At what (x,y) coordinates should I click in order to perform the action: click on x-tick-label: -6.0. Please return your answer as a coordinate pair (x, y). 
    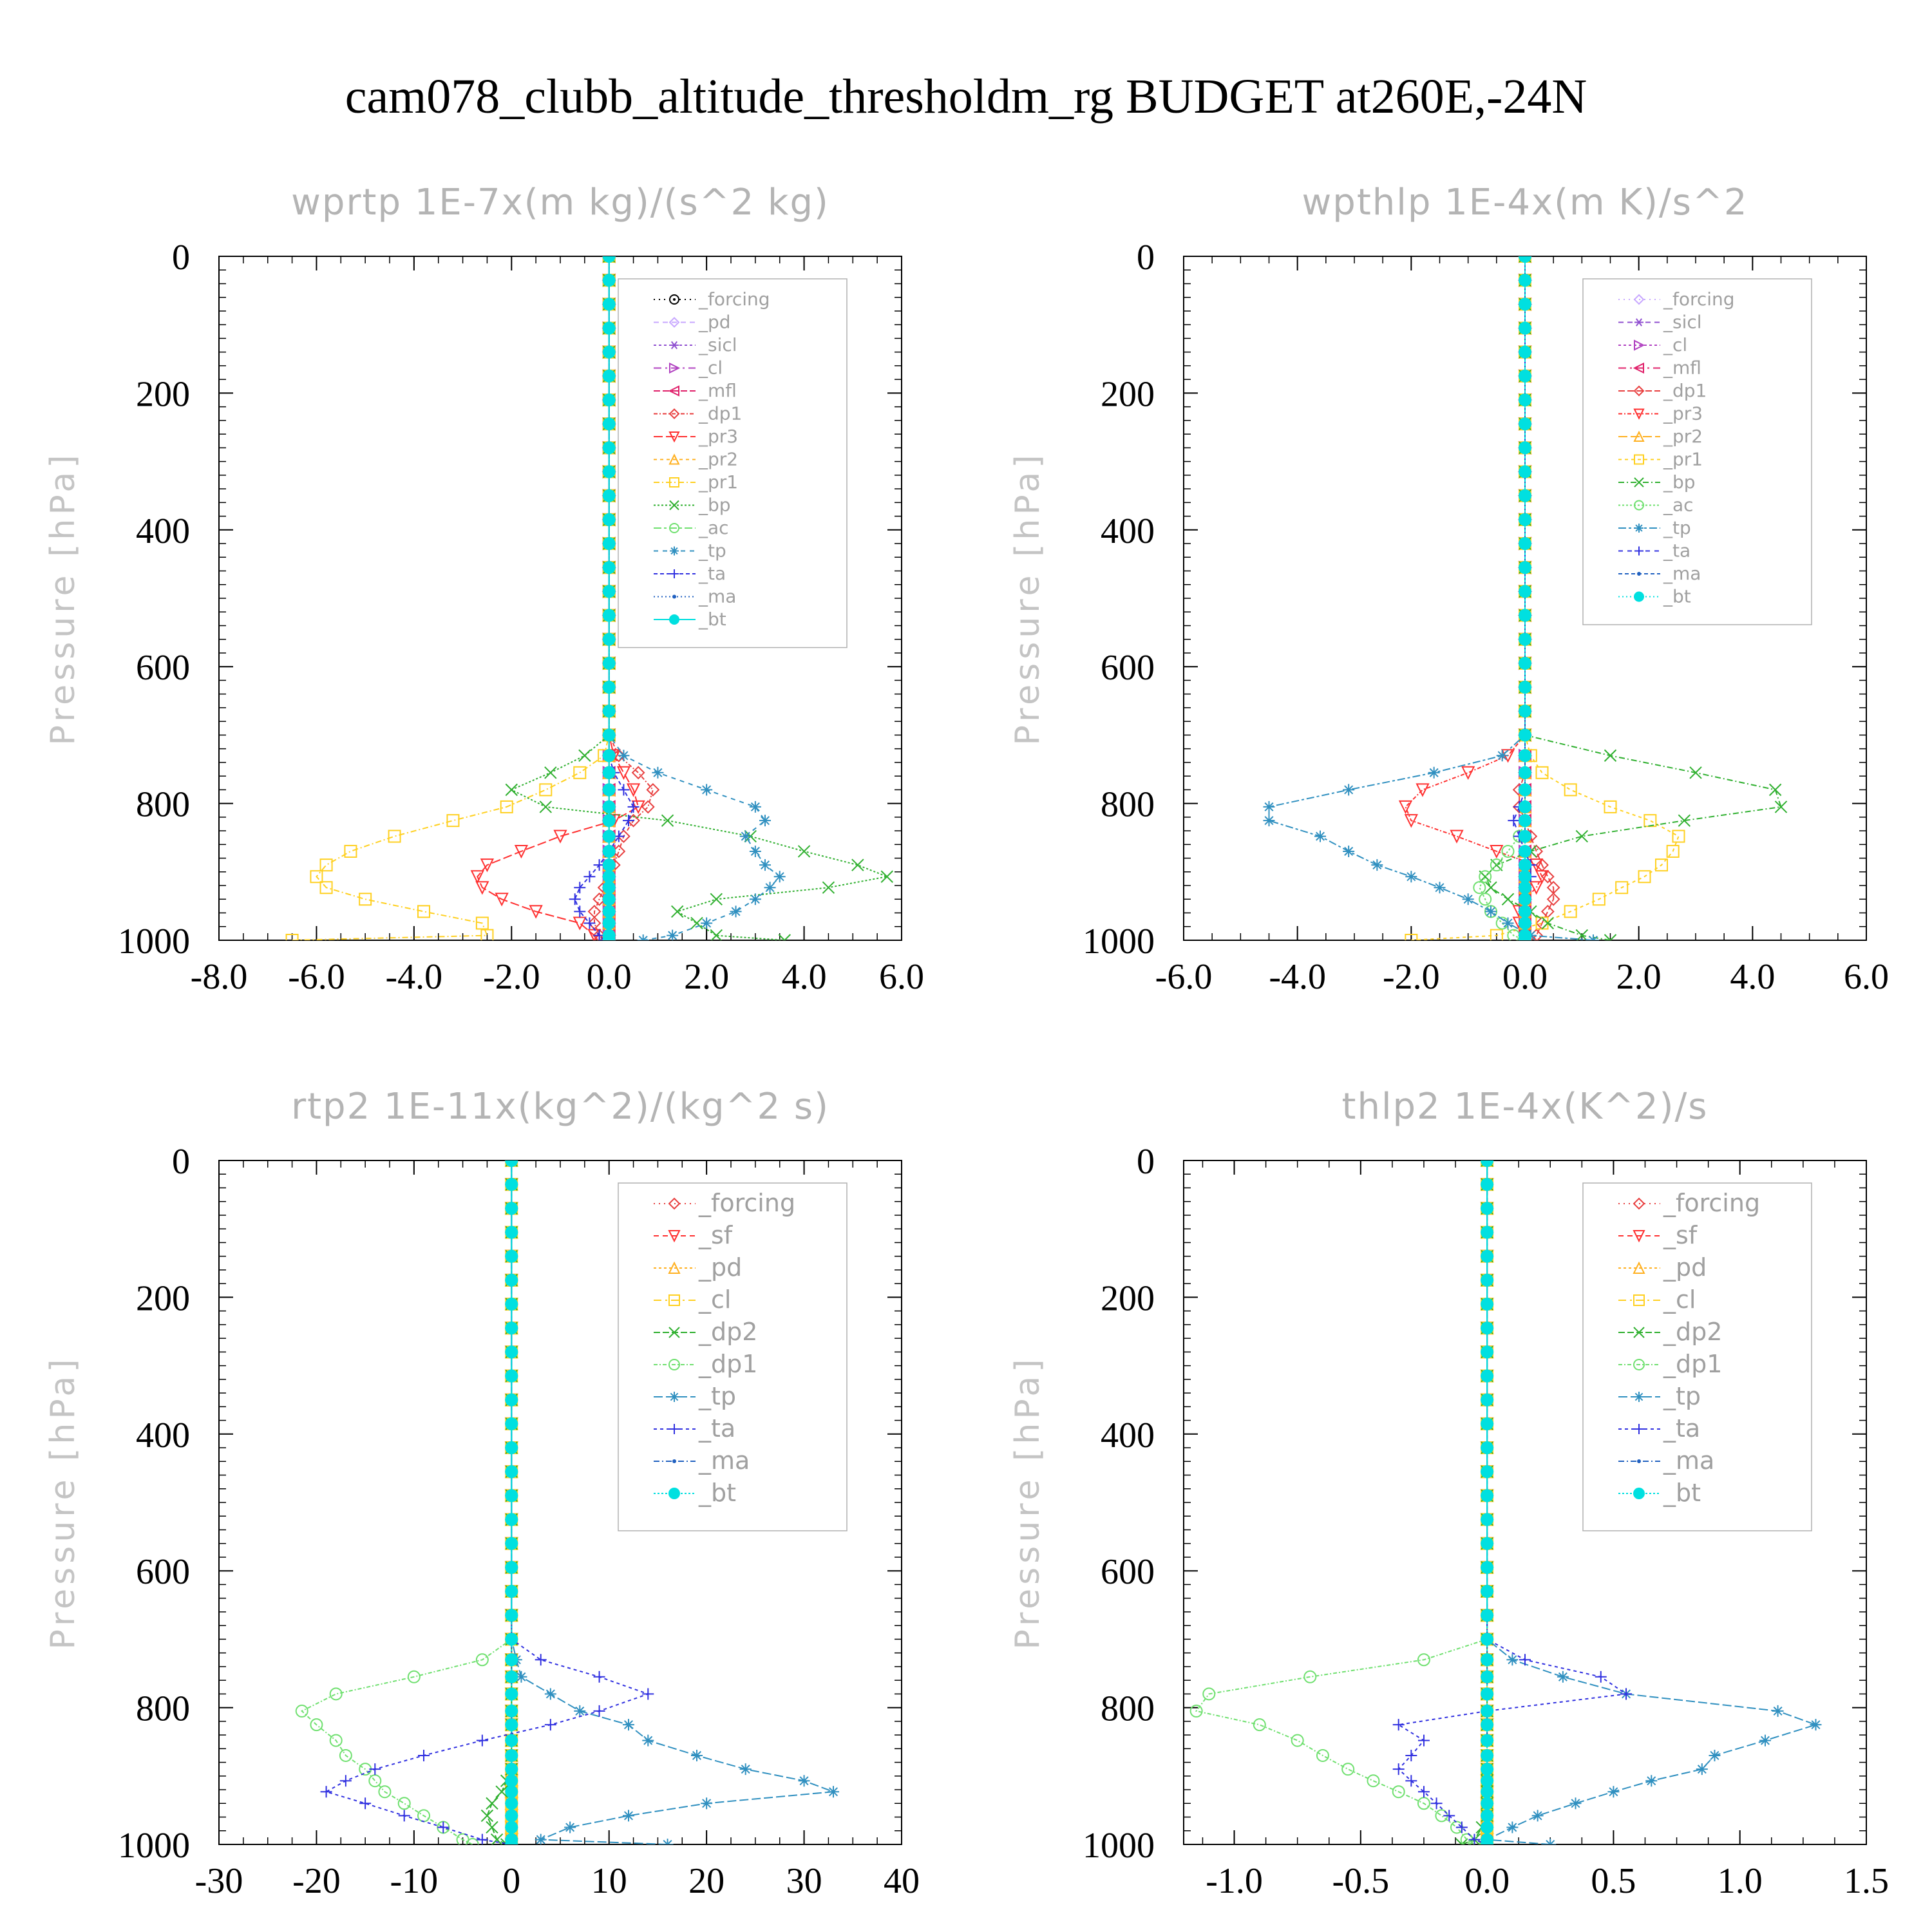
    Looking at the image, I should click on (317, 977).